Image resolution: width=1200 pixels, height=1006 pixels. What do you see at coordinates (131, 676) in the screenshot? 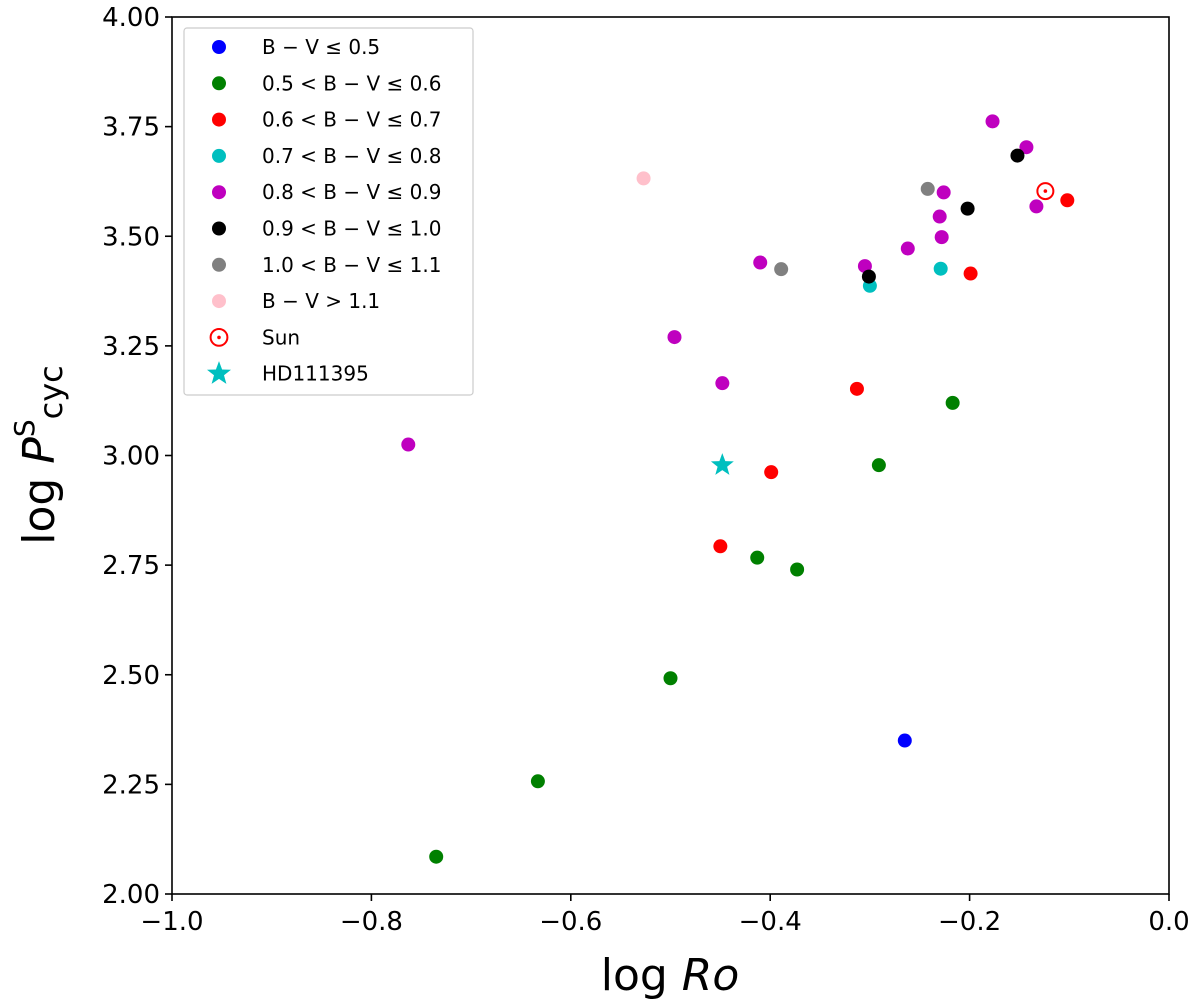
I see `y-tick-label: 2.50` at bounding box center [131, 676].